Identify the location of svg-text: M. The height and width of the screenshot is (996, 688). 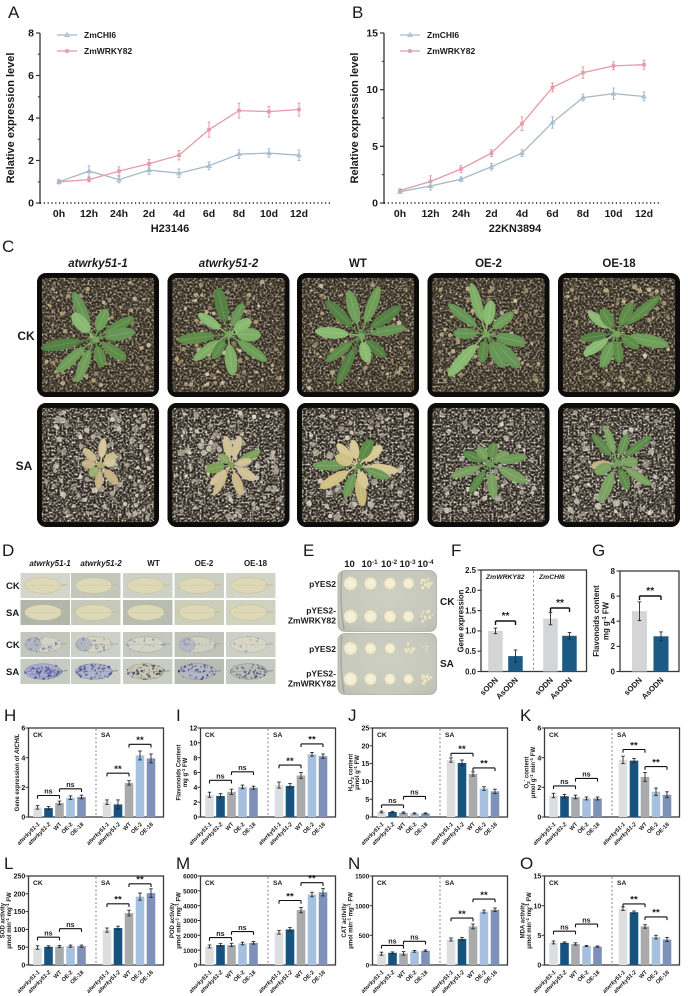
(183, 863).